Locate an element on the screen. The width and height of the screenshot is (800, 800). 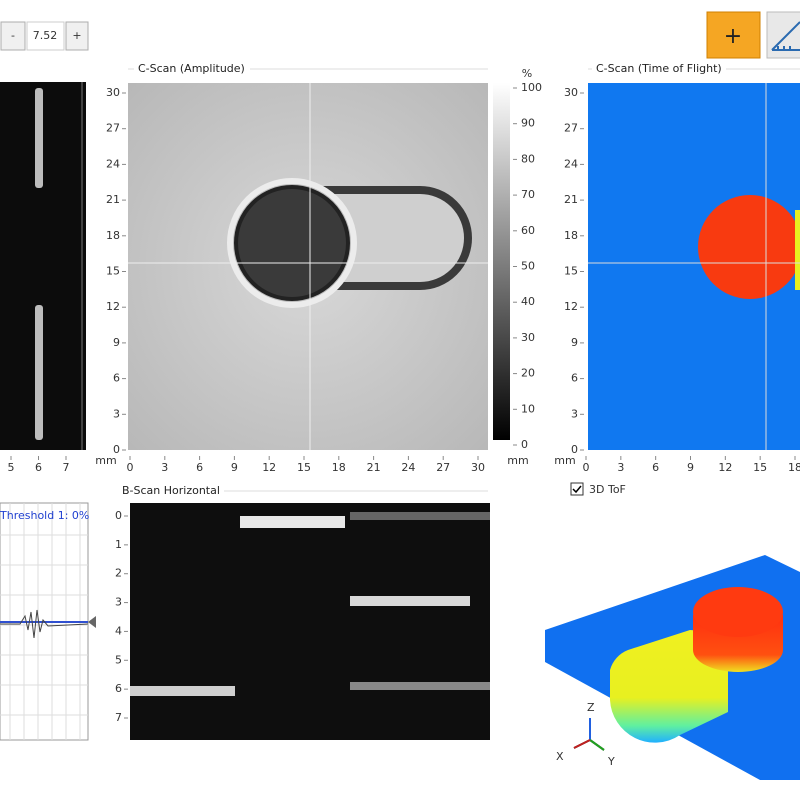
y-tick-label: 60 is located at coordinates (528, 230).